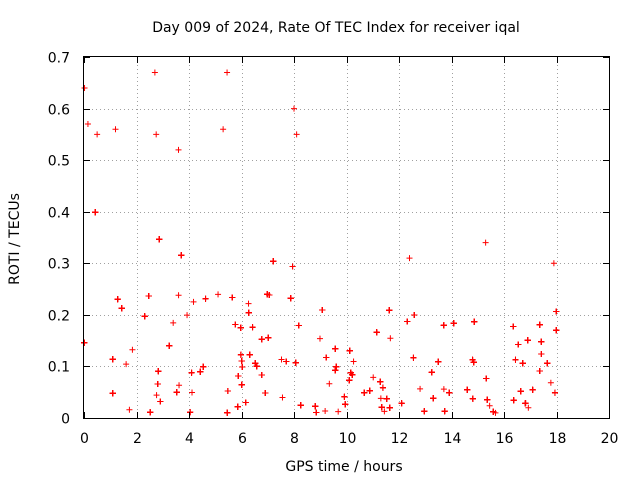 Image resolution: width=640 pixels, height=480 pixels. Describe the element at coordinates (137, 439) in the screenshot. I see `x-tick-label: 2` at that location.